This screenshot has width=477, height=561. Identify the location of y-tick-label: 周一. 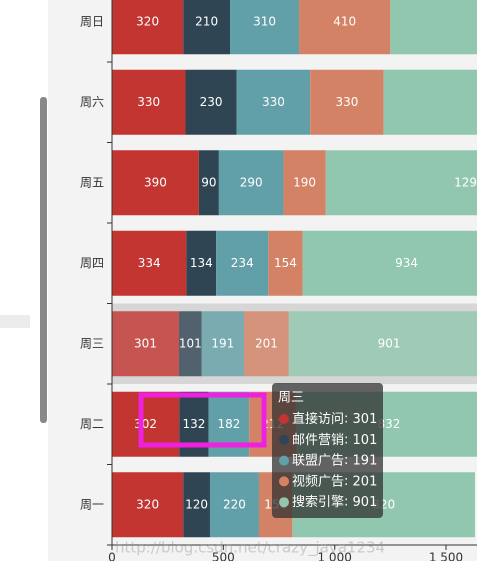
(92, 504).